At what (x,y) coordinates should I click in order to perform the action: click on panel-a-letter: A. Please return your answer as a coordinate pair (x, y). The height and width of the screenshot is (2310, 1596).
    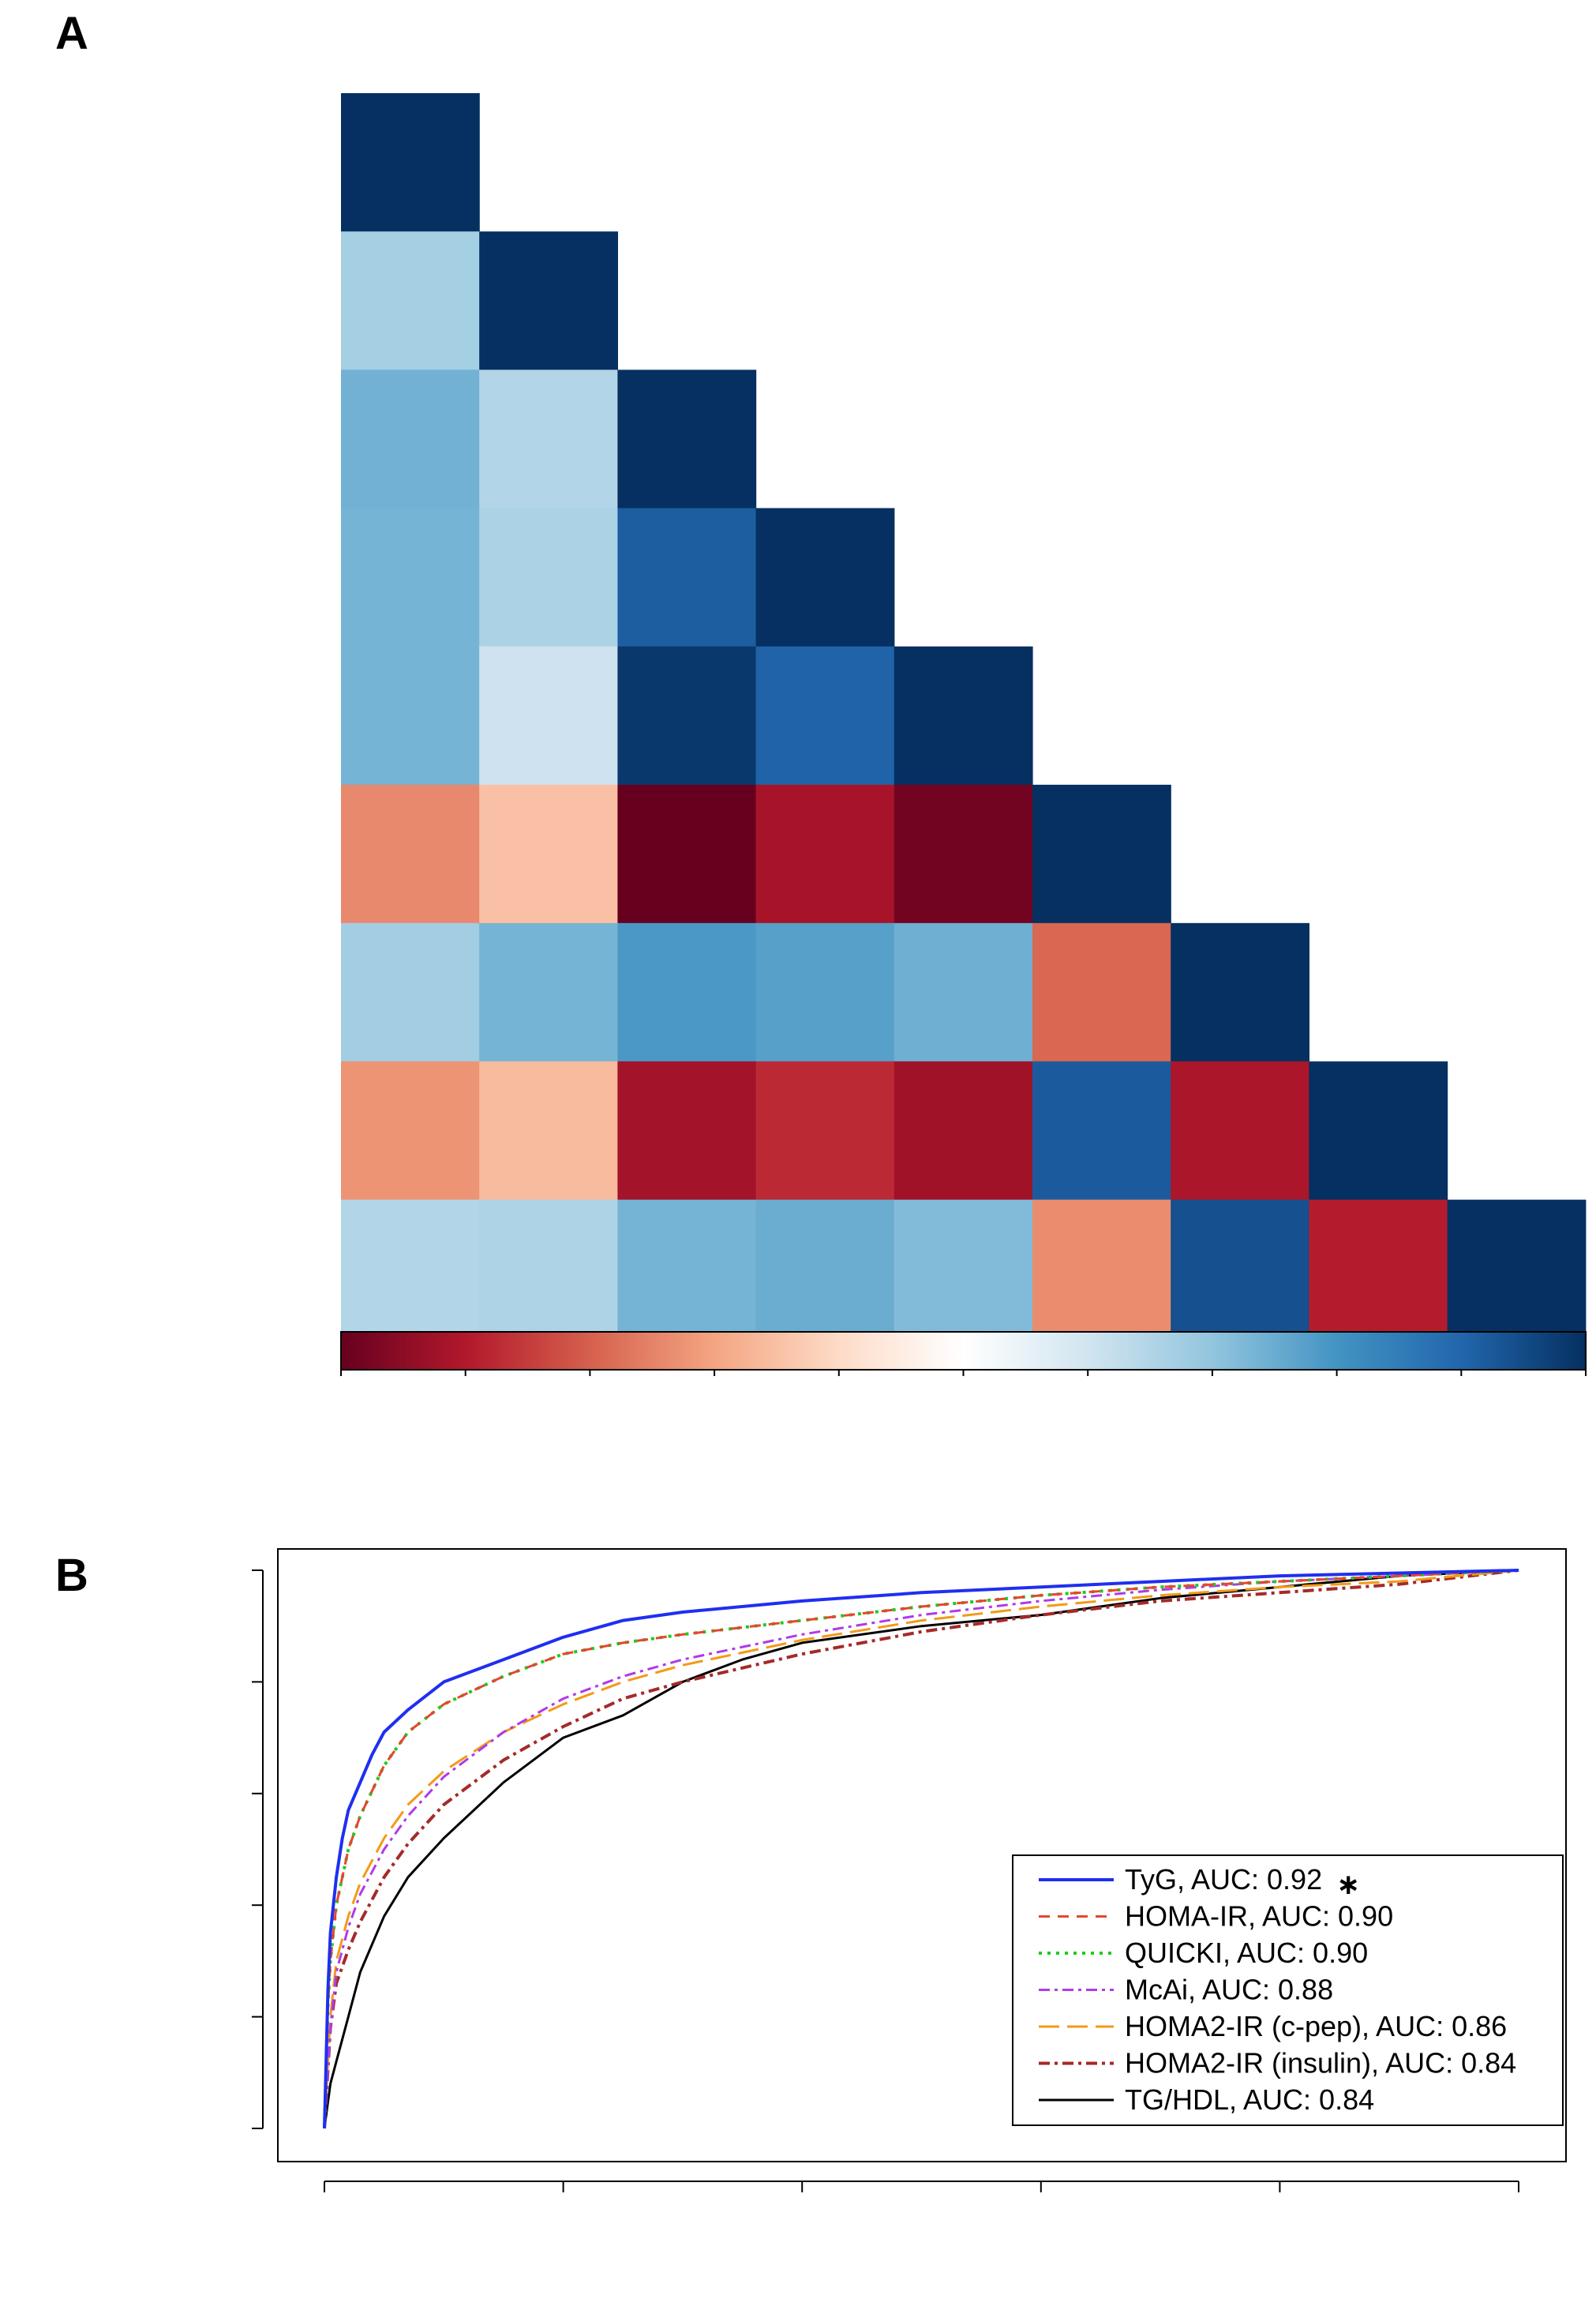
    Looking at the image, I should click on (72, 33).